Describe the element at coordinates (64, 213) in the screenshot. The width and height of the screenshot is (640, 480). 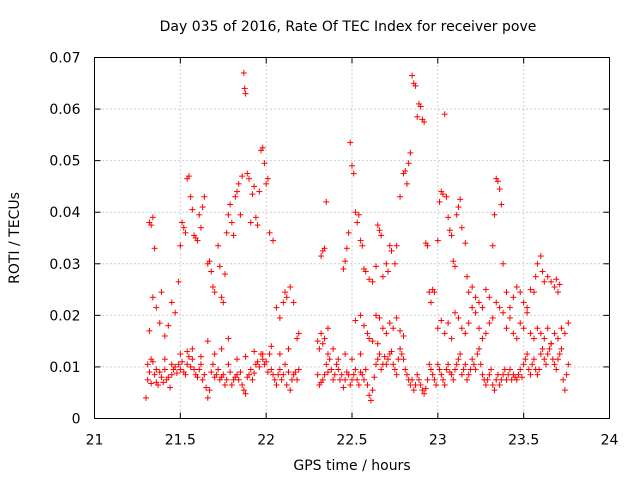
I see `y-tick-label: 0.04` at that location.